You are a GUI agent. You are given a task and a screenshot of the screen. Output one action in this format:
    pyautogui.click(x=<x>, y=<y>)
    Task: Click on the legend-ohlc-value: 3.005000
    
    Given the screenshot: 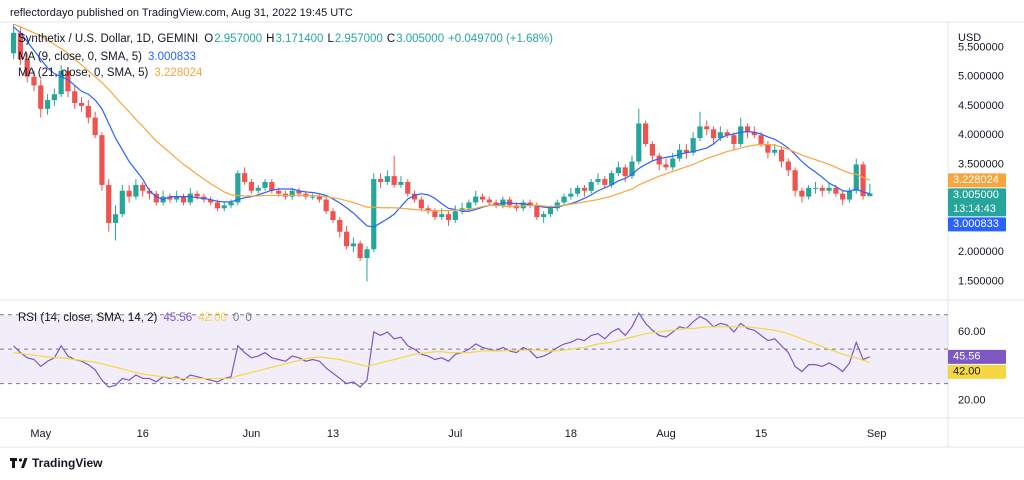 What is the action you would take?
    pyautogui.click(x=420, y=39)
    